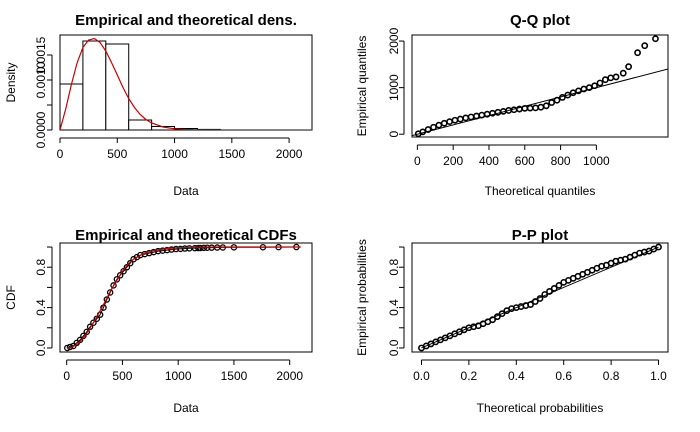 The width and height of the screenshot is (700, 432). I want to click on dens-x-tick-label: 0, so click(60, 154).